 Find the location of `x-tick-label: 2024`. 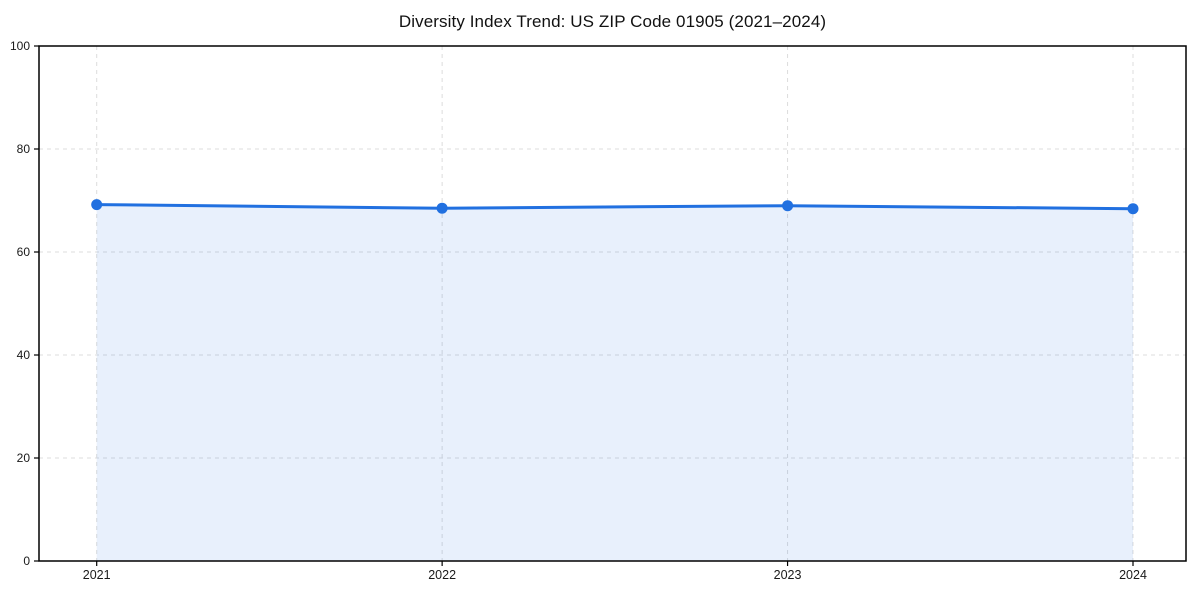

x-tick-label: 2024 is located at coordinates (1133, 575).